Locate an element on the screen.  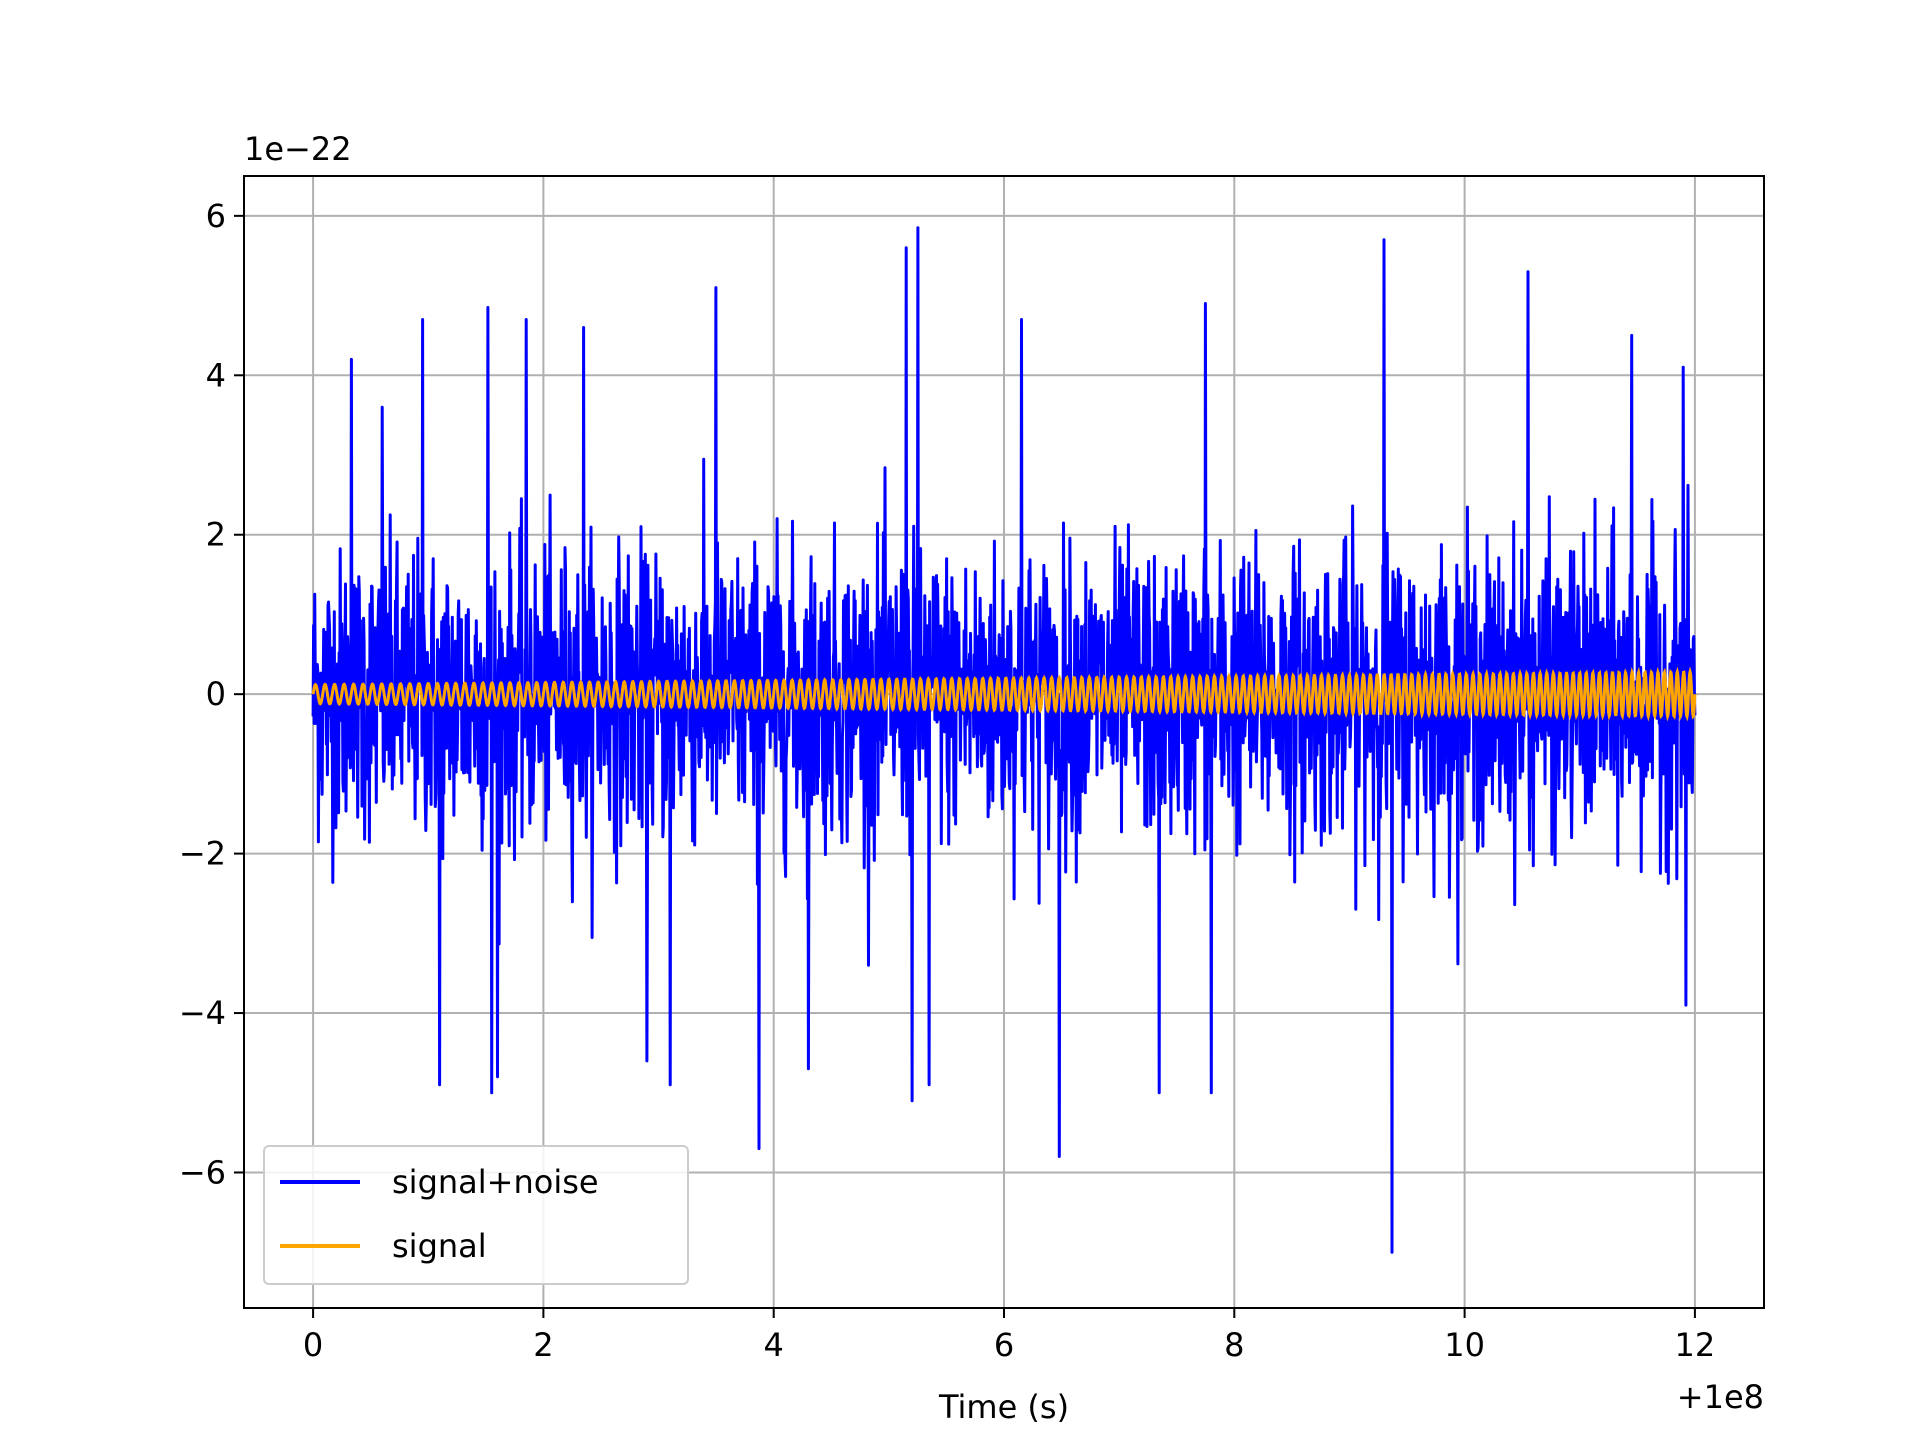
x-axis-label: Time (s) is located at coordinates (1003, 1407).